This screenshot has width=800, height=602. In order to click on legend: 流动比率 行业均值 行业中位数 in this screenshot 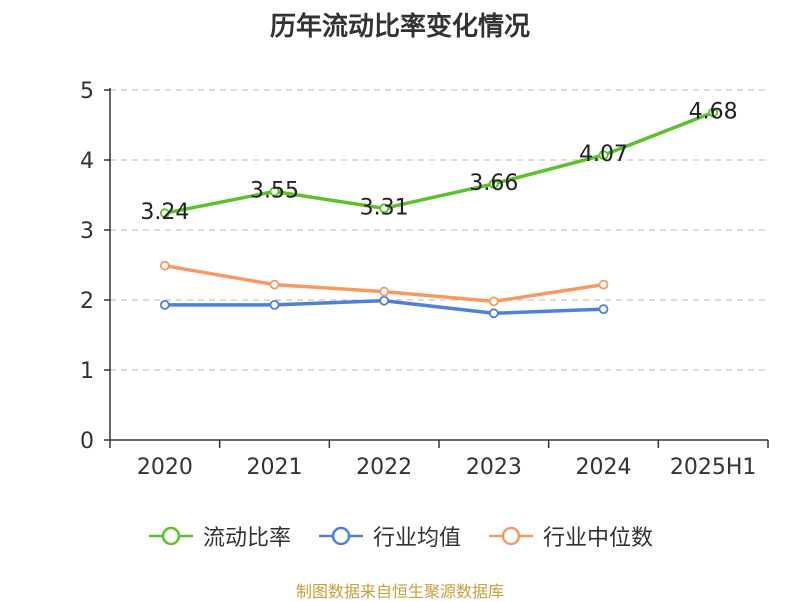, I will do `click(400, 536)`.